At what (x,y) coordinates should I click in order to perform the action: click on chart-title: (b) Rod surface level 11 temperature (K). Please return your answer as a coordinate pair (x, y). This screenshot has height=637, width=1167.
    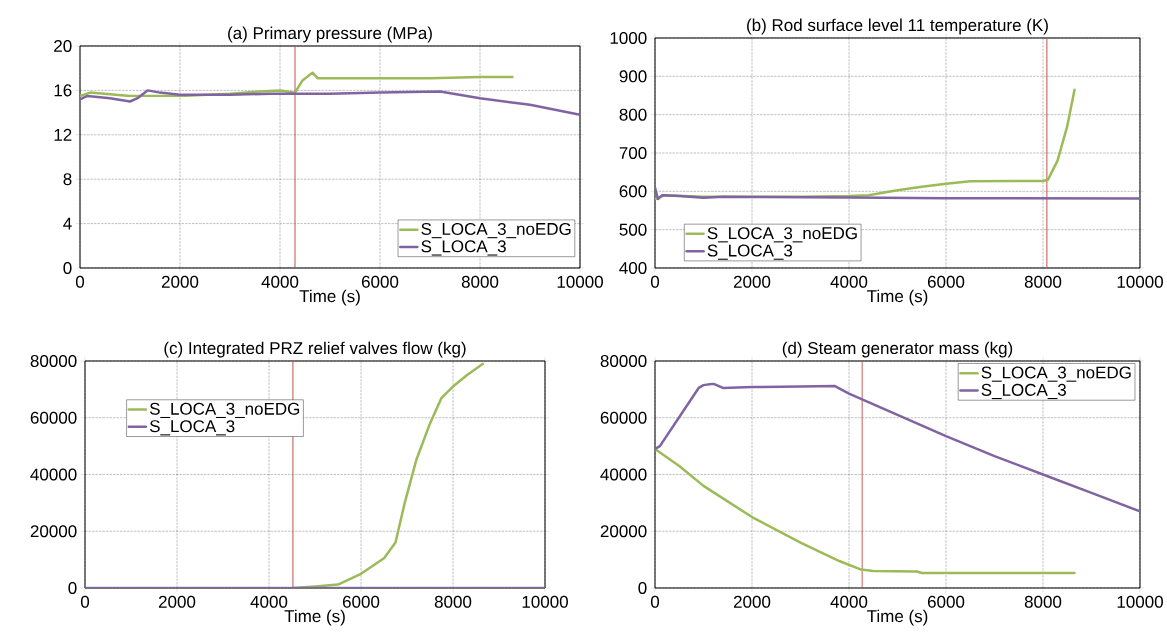
    Looking at the image, I should click on (897, 26).